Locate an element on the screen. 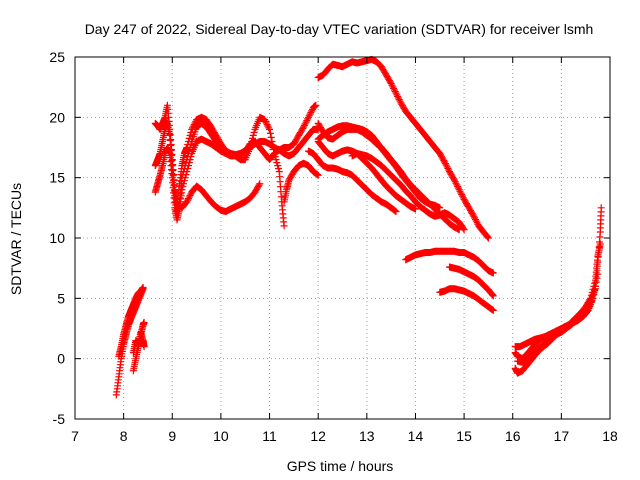  series-arc-b5 is located at coordinates (301, 182).